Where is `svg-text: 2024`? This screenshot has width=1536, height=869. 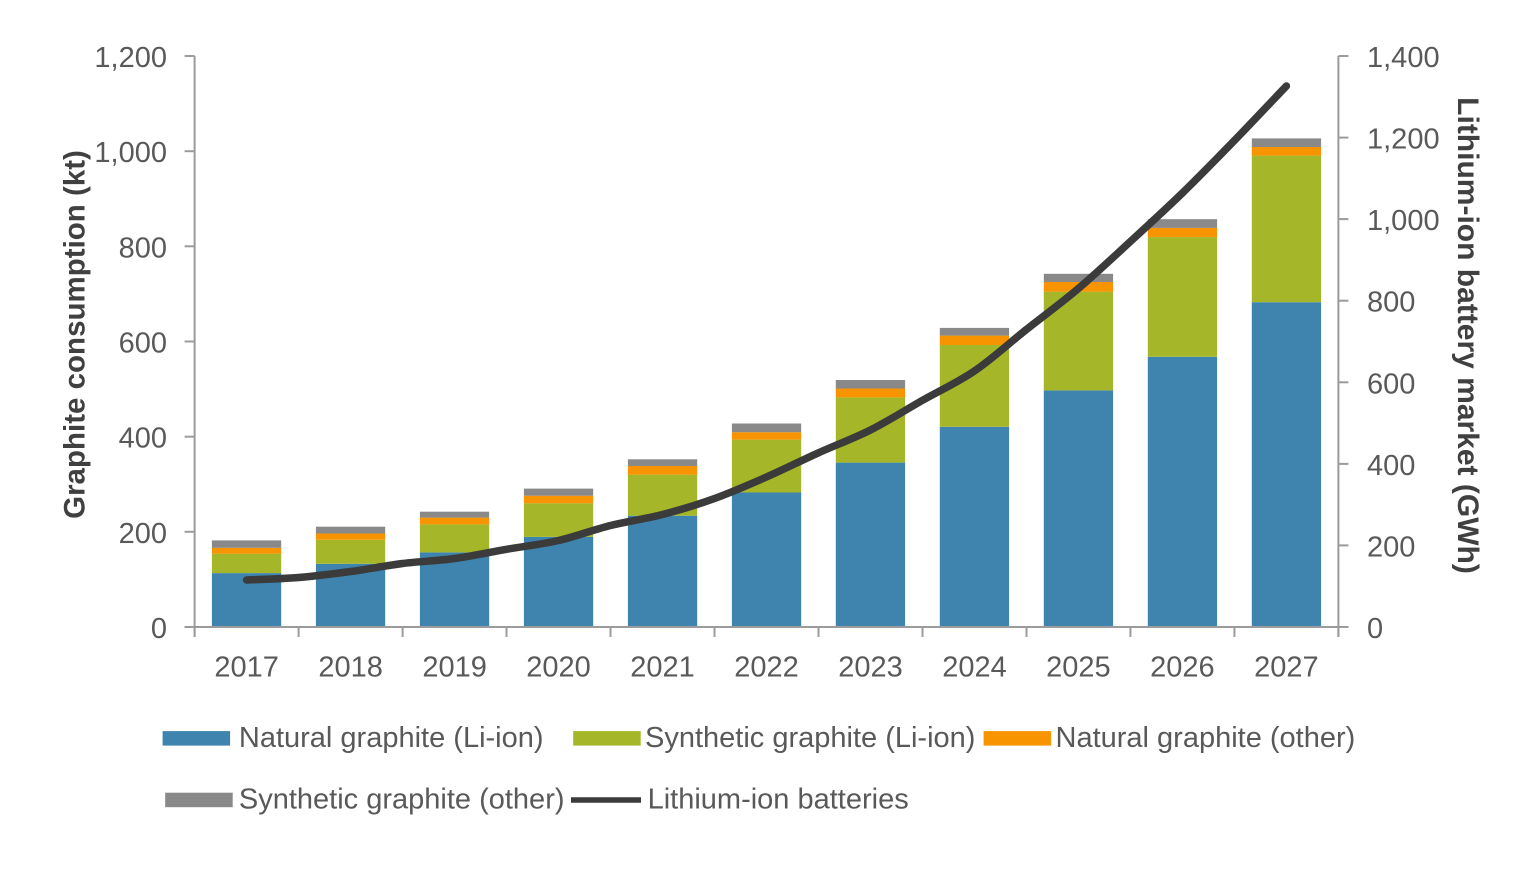 svg-text: 2024 is located at coordinates (974, 668).